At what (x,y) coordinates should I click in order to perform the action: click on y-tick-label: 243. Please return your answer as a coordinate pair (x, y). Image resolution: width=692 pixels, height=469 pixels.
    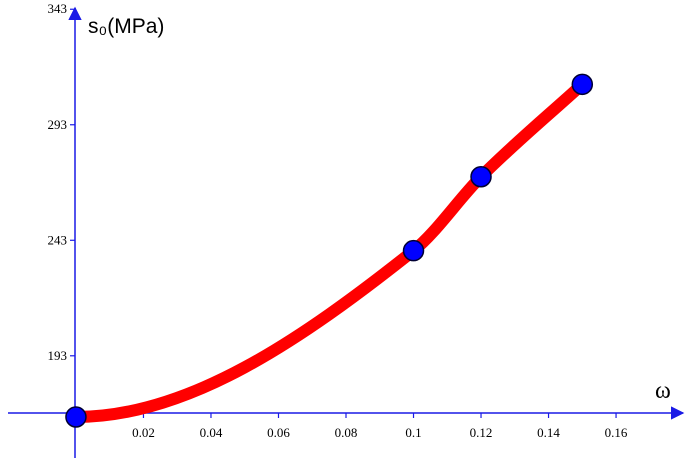
    Looking at the image, I should click on (58, 239).